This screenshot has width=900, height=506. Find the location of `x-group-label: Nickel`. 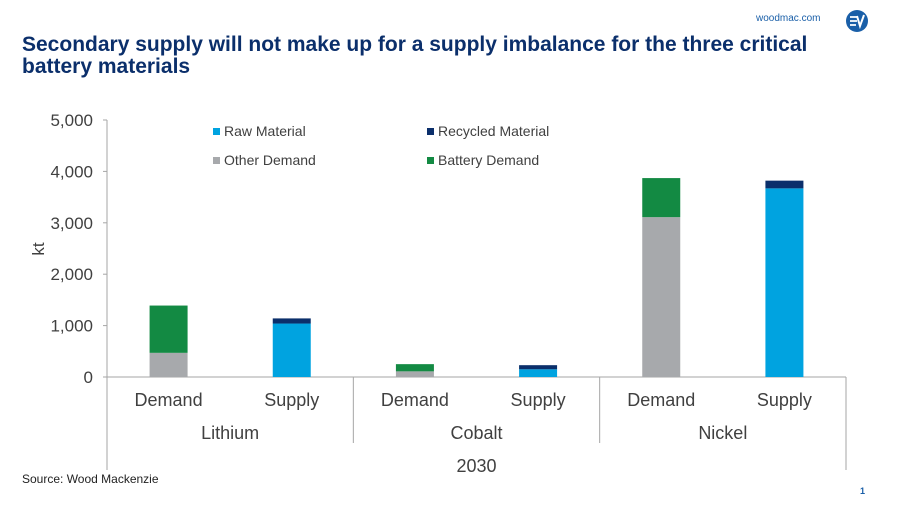

x-group-label: Nickel is located at coordinates (722, 433).